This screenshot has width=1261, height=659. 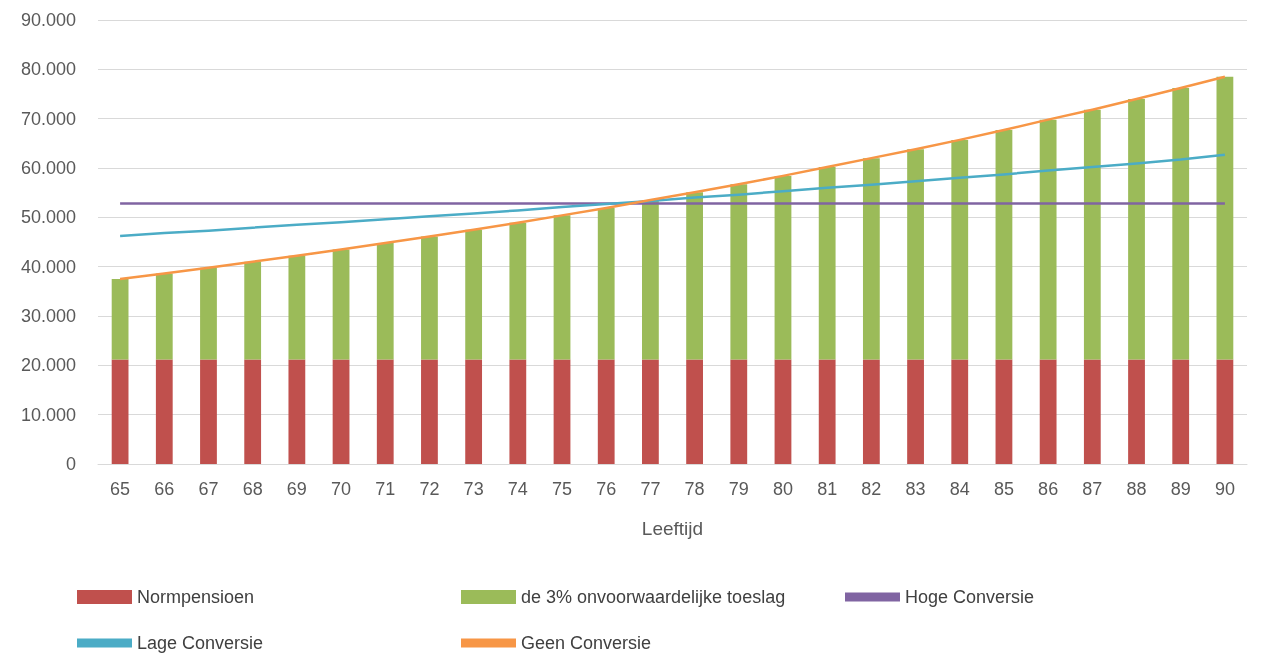 What do you see at coordinates (208, 489) in the screenshot?
I see `x-tick-label: 67` at bounding box center [208, 489].